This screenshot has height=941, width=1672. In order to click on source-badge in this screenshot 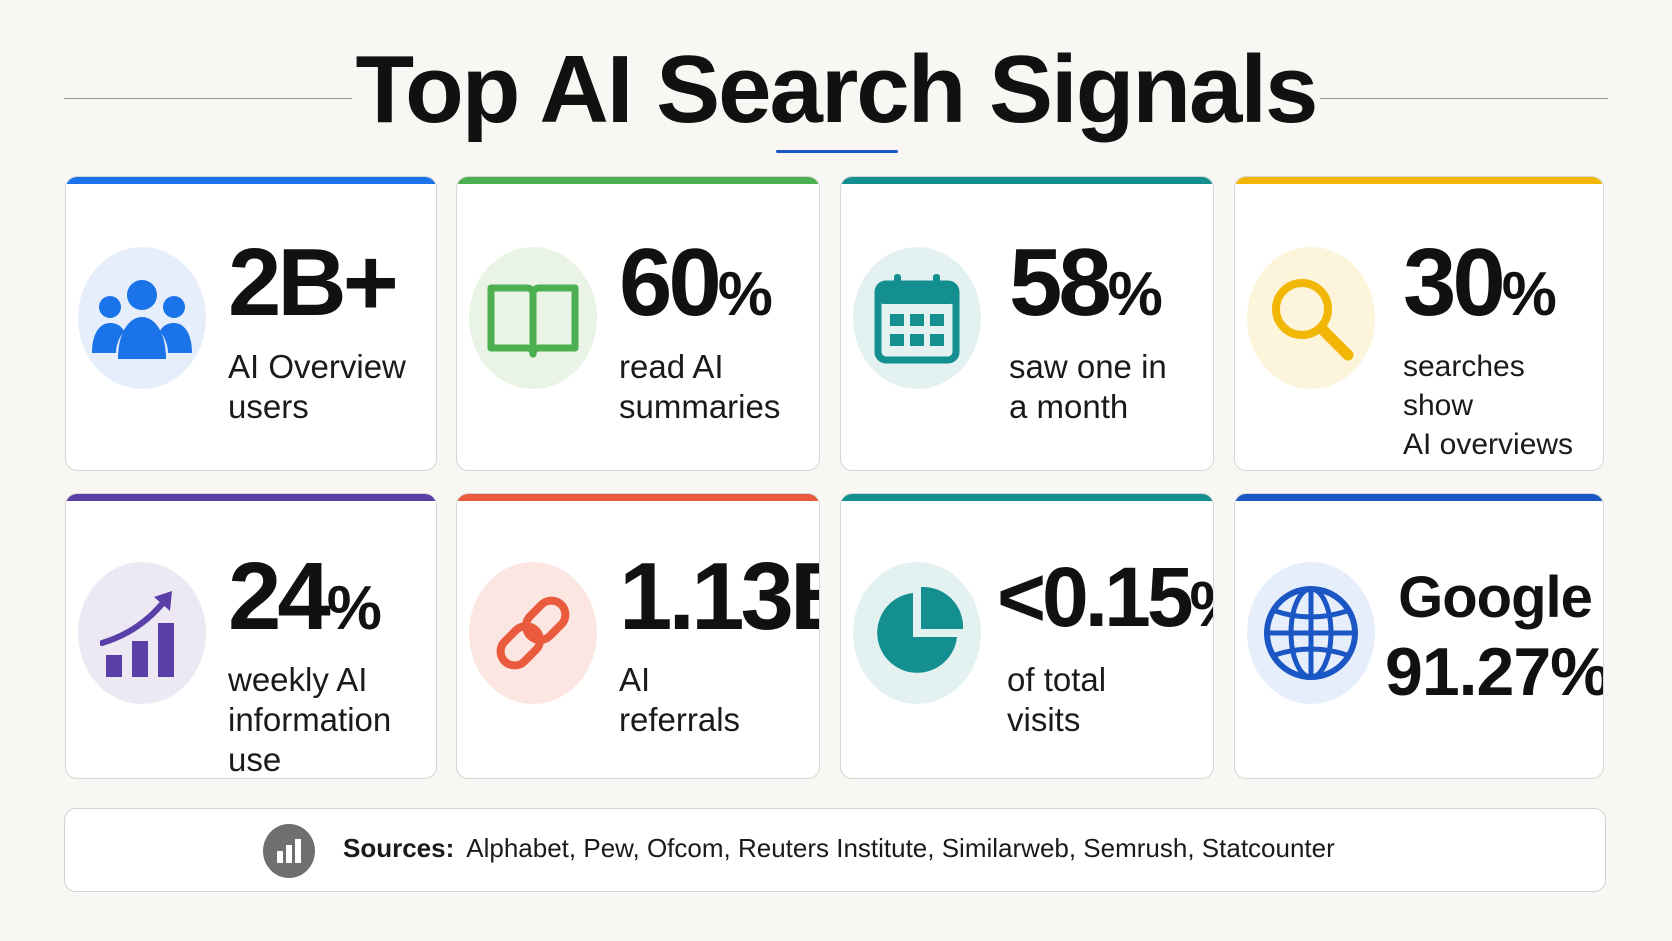, I will do `click(289, 851)`.